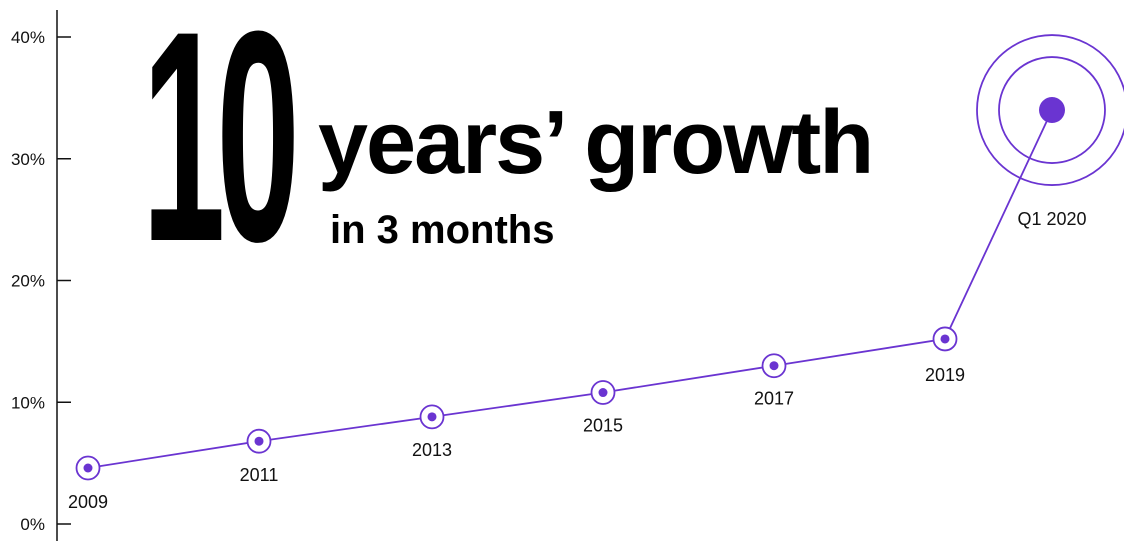 The height and width of the screenshot is (541, 1124). Describe the element at coordinates (28, 402) in the screenshot. I see `y-tick-label: 10%` at that location.